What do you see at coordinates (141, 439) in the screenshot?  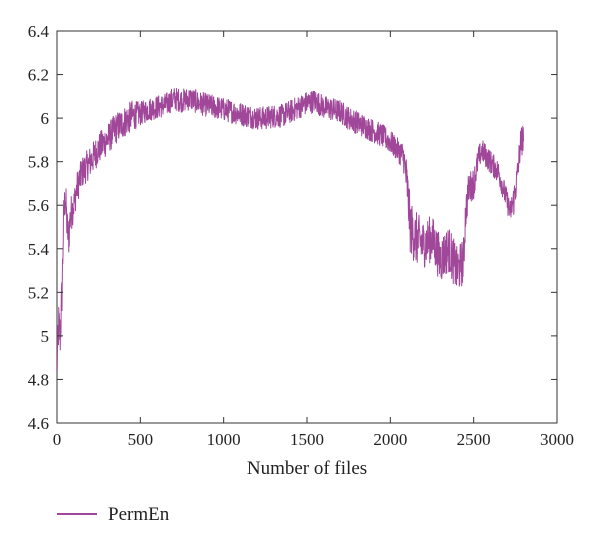 I see `x-tick-label: 500` at bounding box center [141, 439].